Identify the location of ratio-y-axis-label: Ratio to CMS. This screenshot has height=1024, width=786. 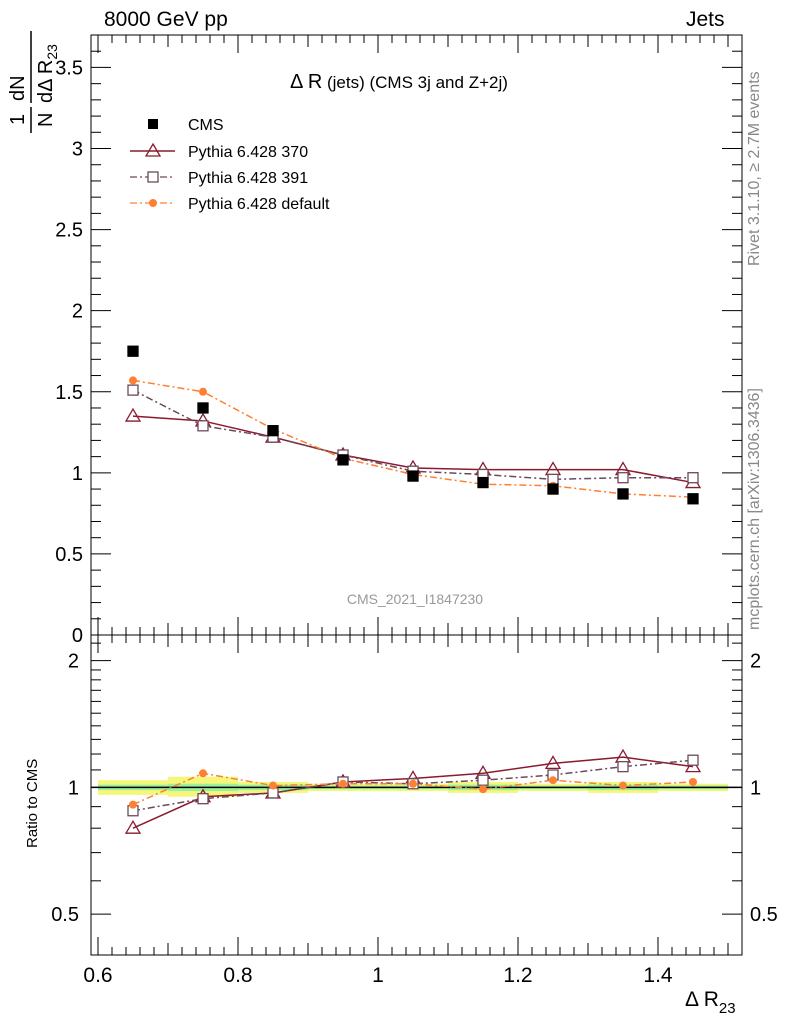
(32, 803).